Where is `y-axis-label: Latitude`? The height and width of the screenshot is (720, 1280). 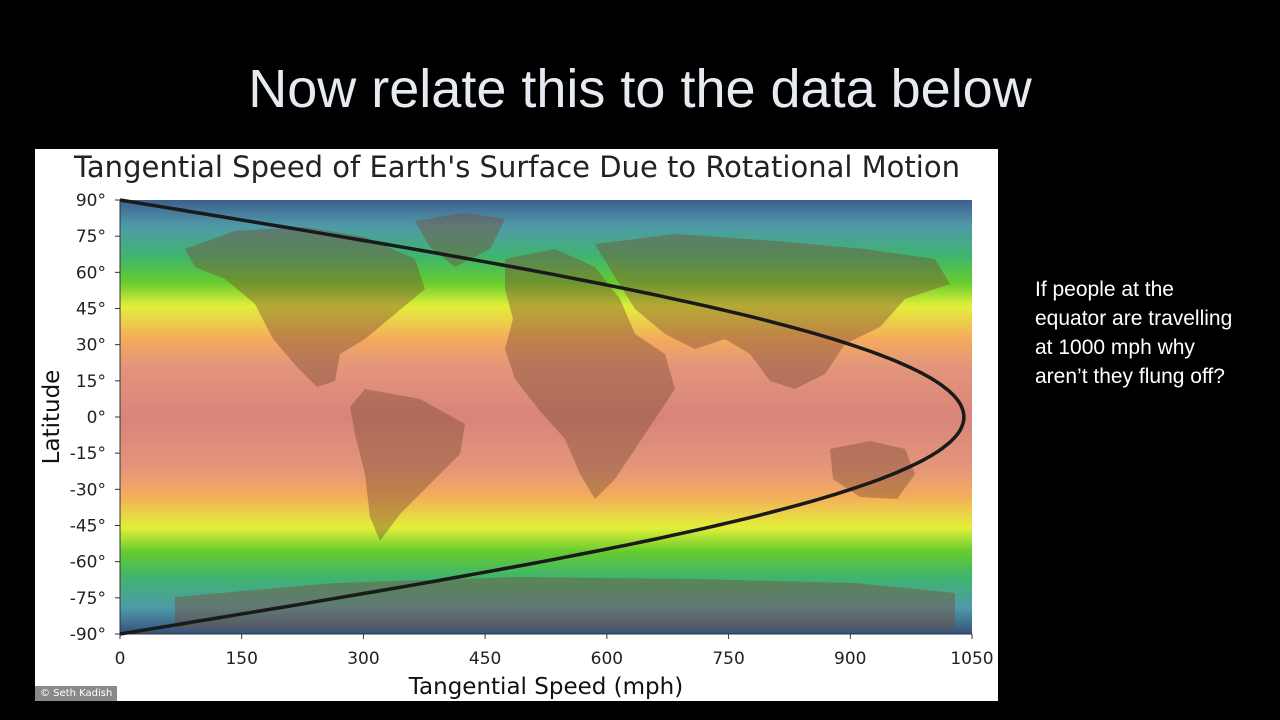 y-axis-label: Latitude is located at coordinates (52, 417).